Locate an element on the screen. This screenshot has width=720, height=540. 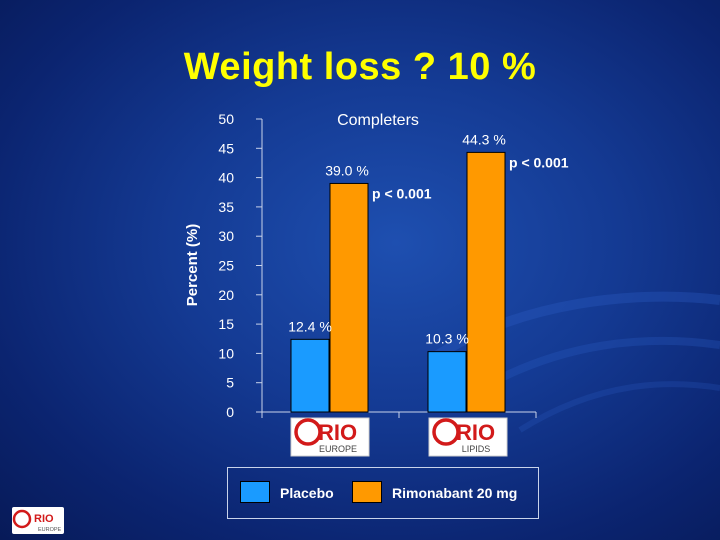
y-tick-label: 35 is located at coordinates (226, 207).